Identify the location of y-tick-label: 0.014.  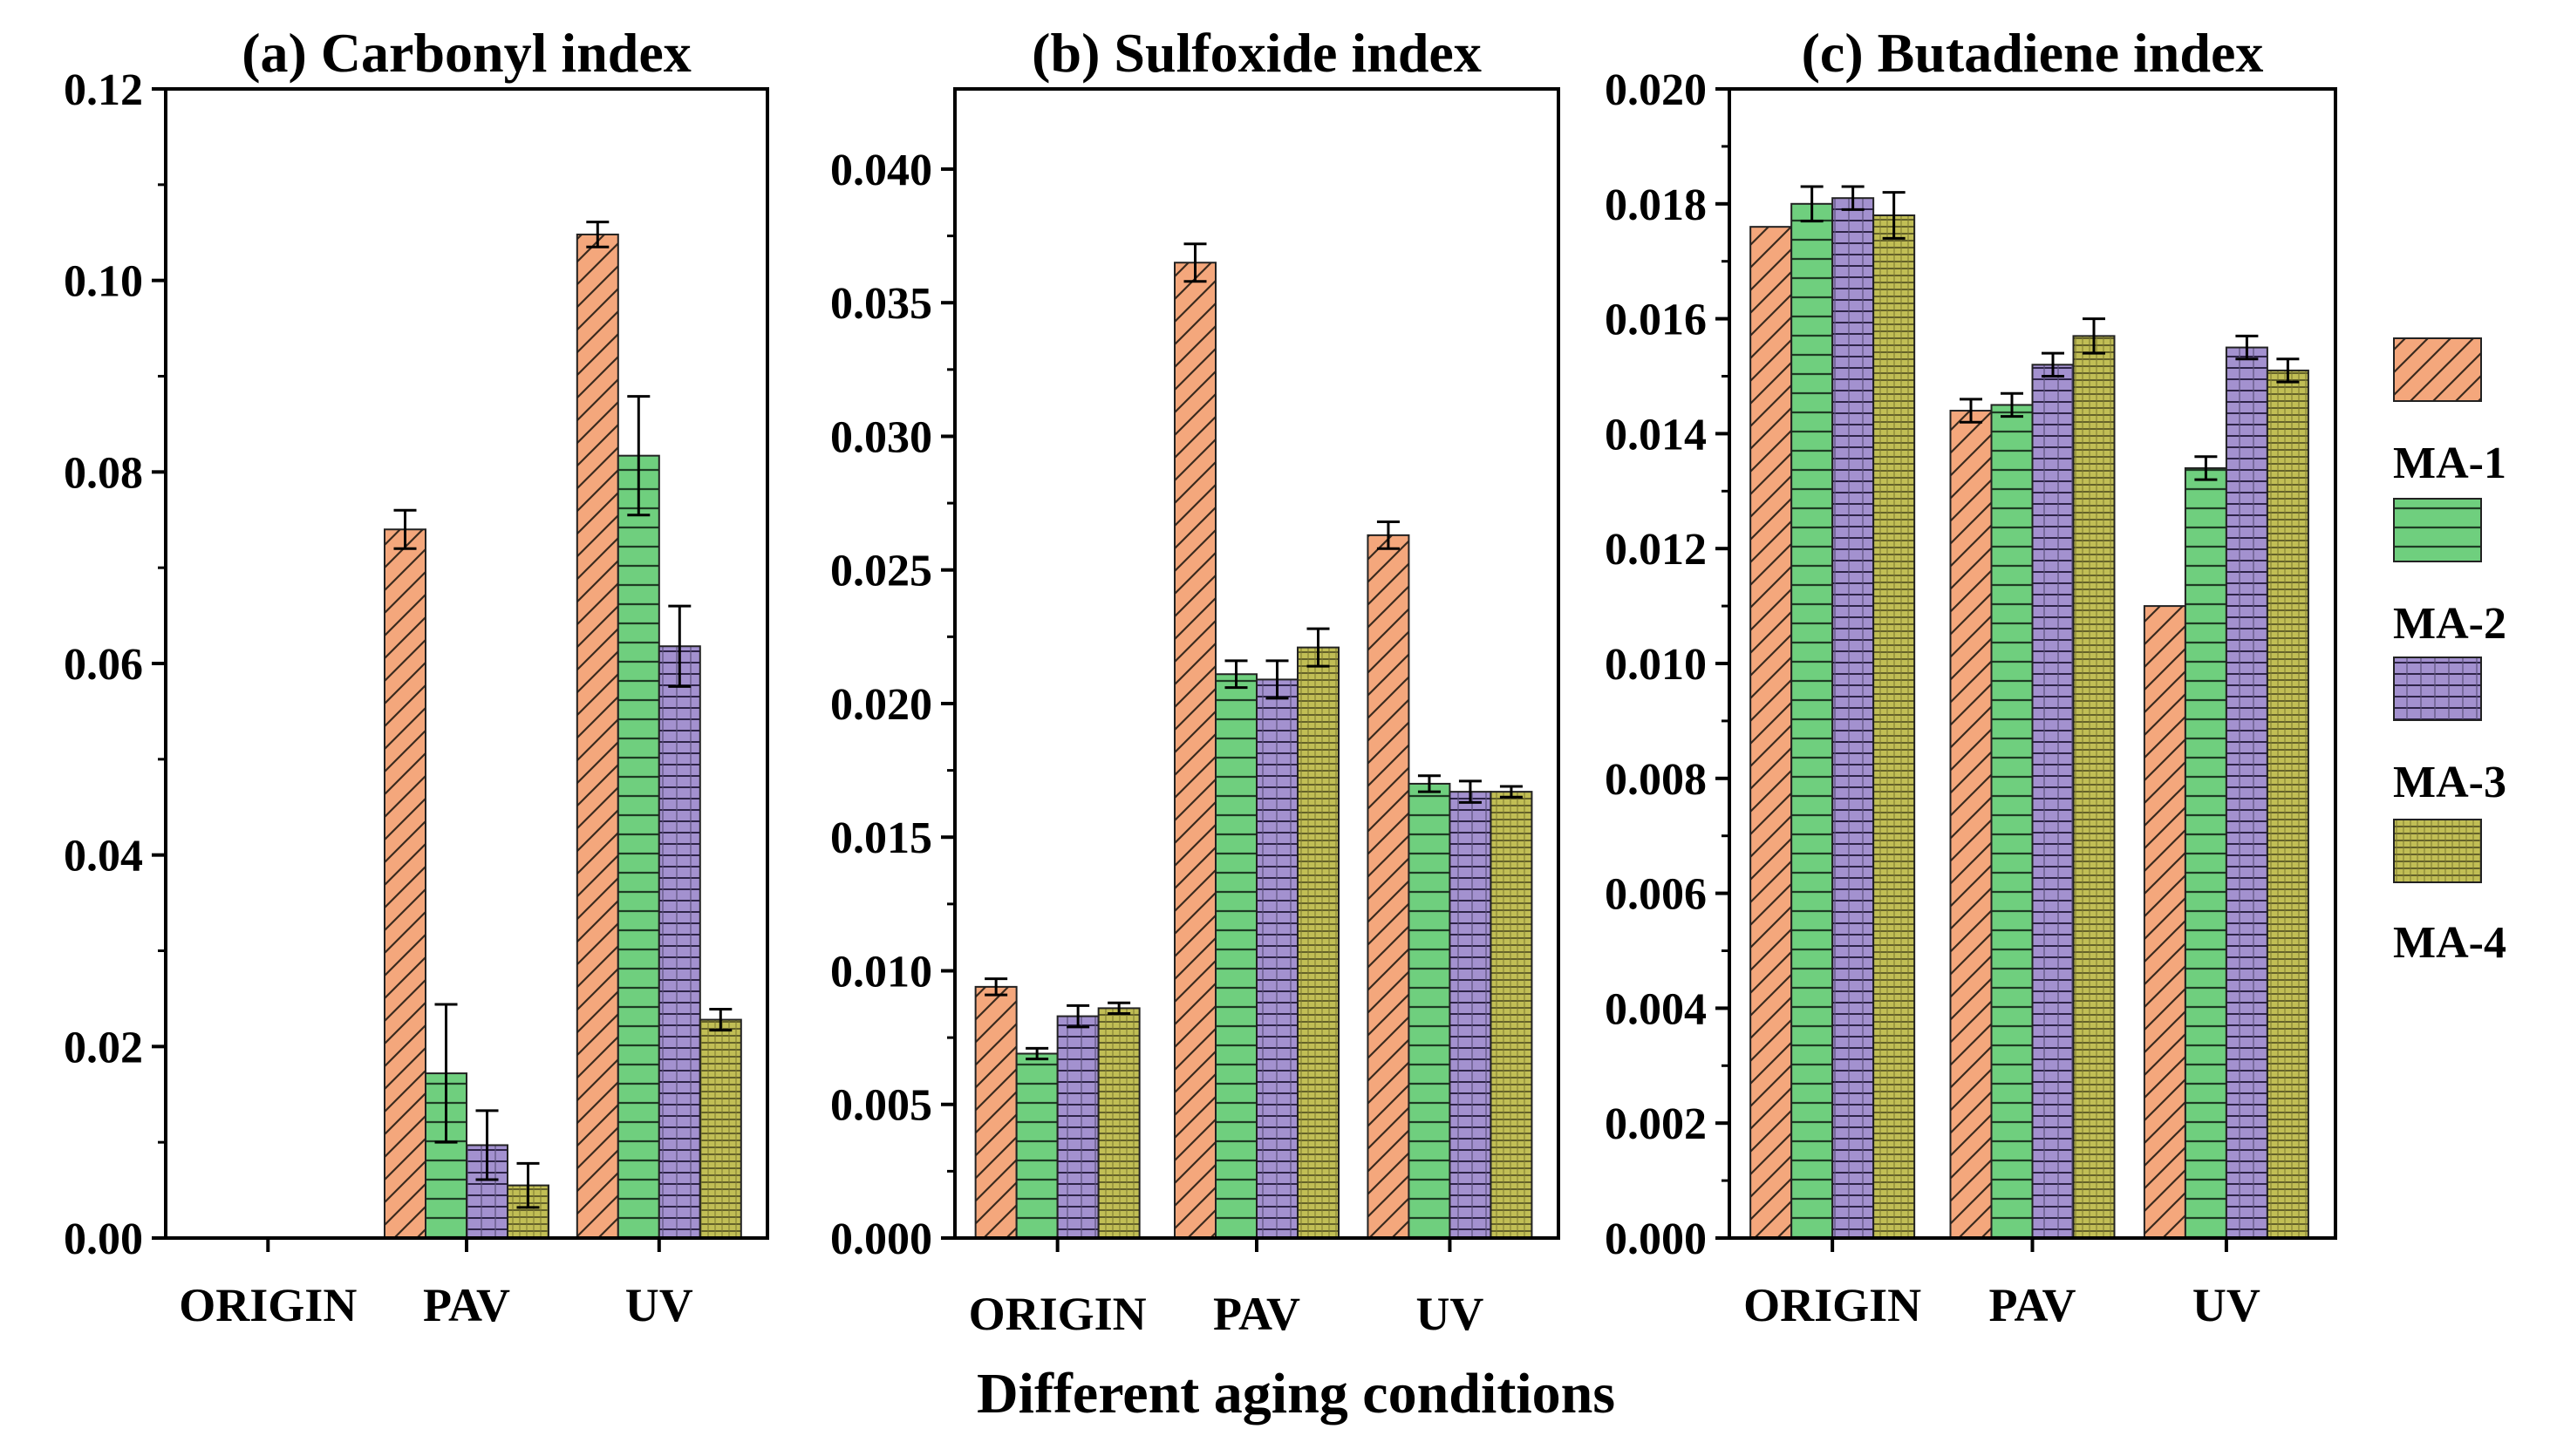
(1656, 434).